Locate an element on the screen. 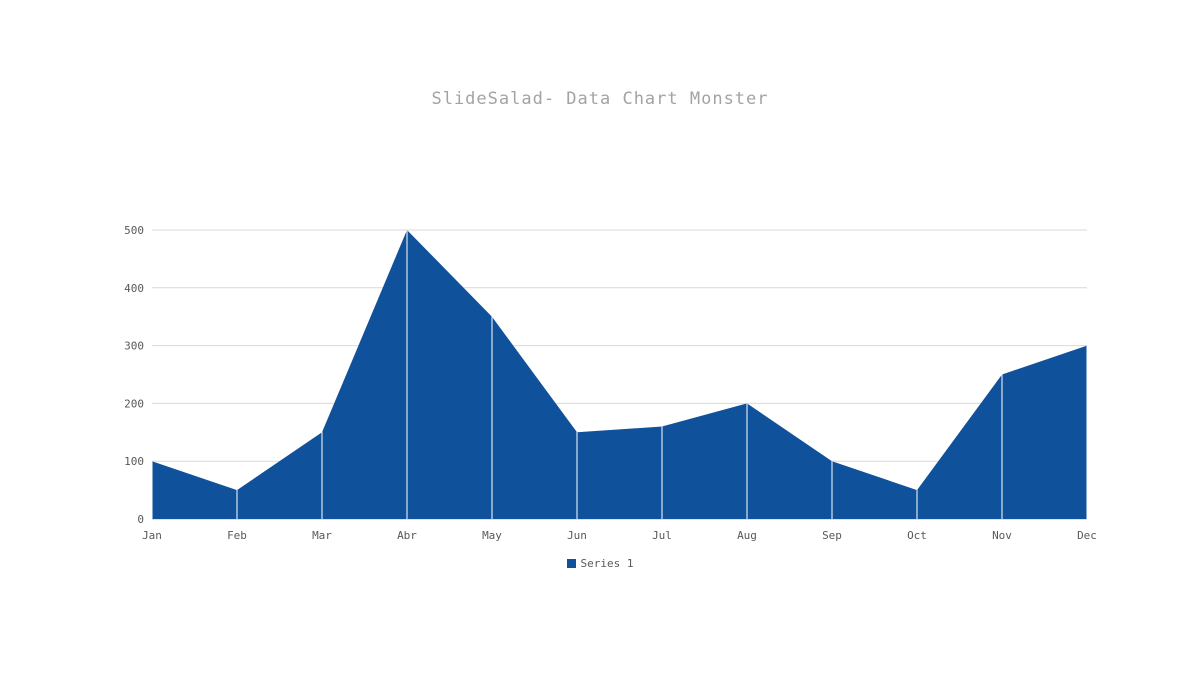 The height and width of the screenshot is (675, 1200). legend-label-series1: Series 1 is located at coordinates (607, 563).